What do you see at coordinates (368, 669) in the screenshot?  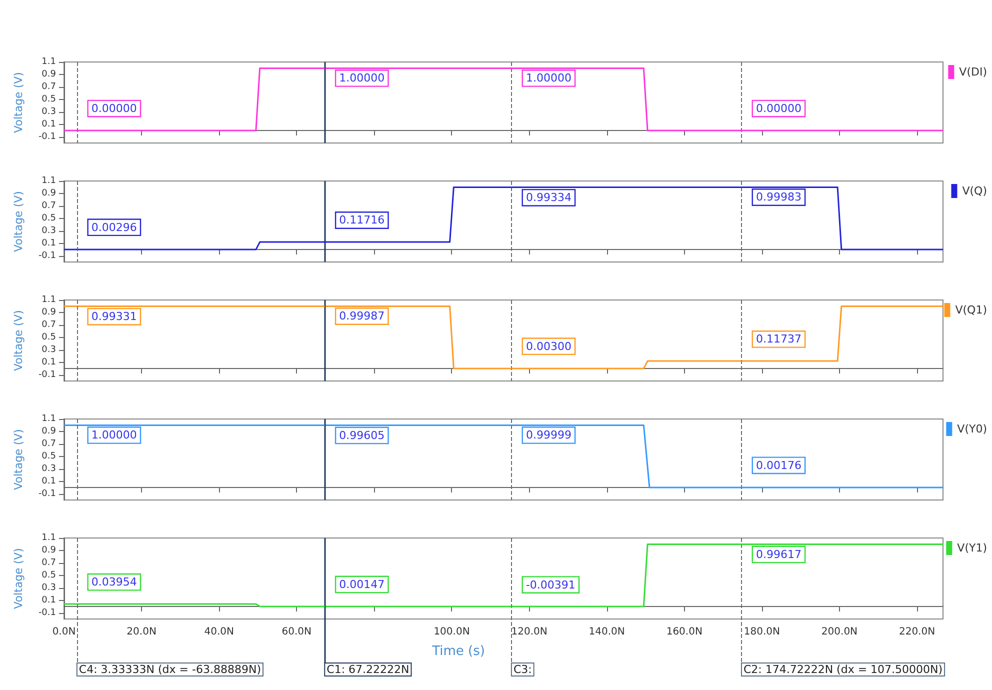 I see `ref-line-label: C1: 67.22222N` at bounding box center [368, 669].